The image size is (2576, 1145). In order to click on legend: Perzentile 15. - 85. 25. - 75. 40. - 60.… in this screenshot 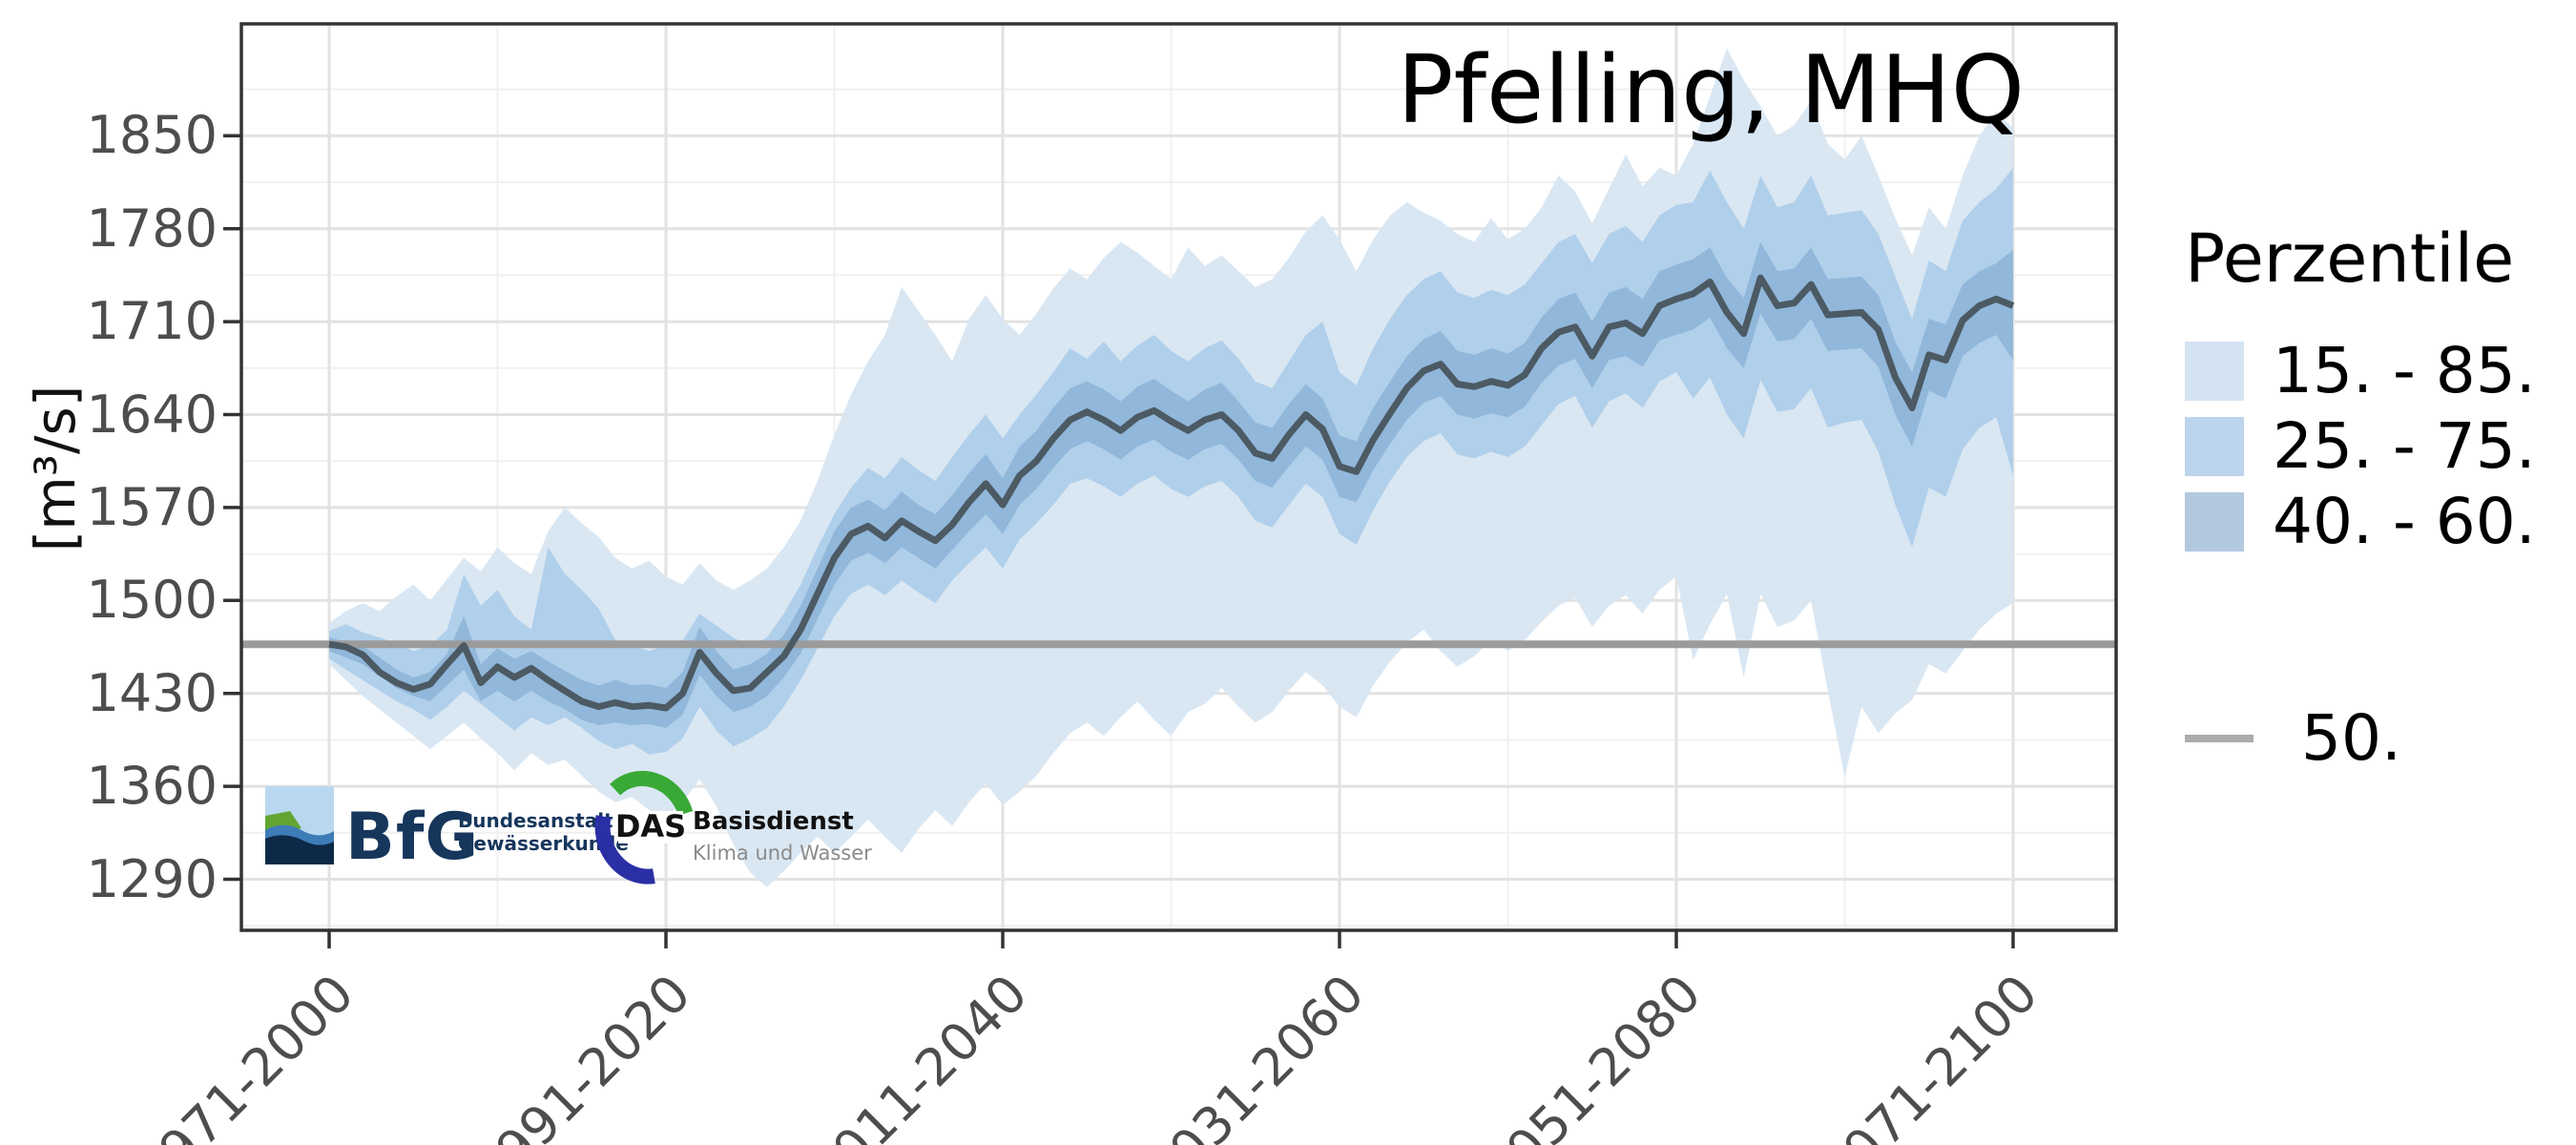, I will do `click(2360, 497)`.